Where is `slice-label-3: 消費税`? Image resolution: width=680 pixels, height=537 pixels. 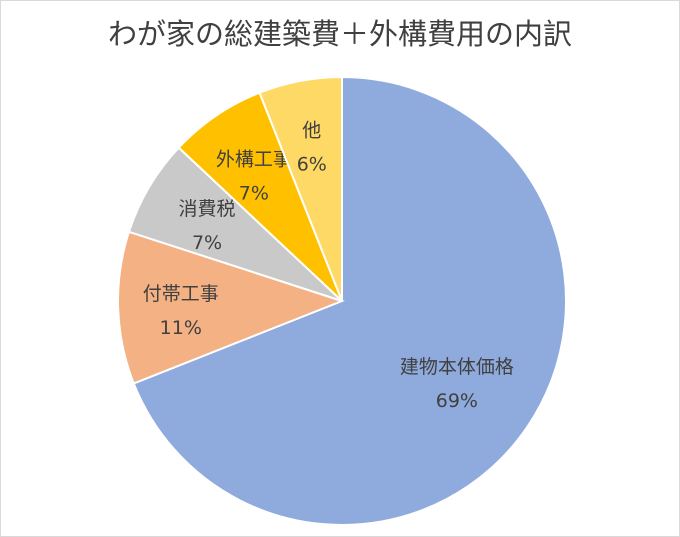 slice-label-3: 消費税 is located at coordinates (207, 209).